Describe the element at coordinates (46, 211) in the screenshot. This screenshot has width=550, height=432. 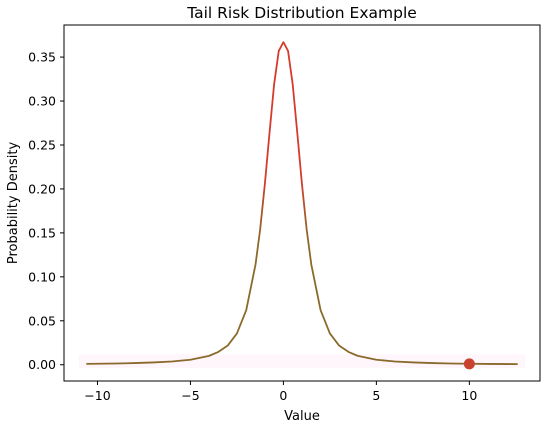
I see `y-axis-ticks: 0.00 0.05 0.10 0.15 0.20 0.25 0.30 0.35` at that location.